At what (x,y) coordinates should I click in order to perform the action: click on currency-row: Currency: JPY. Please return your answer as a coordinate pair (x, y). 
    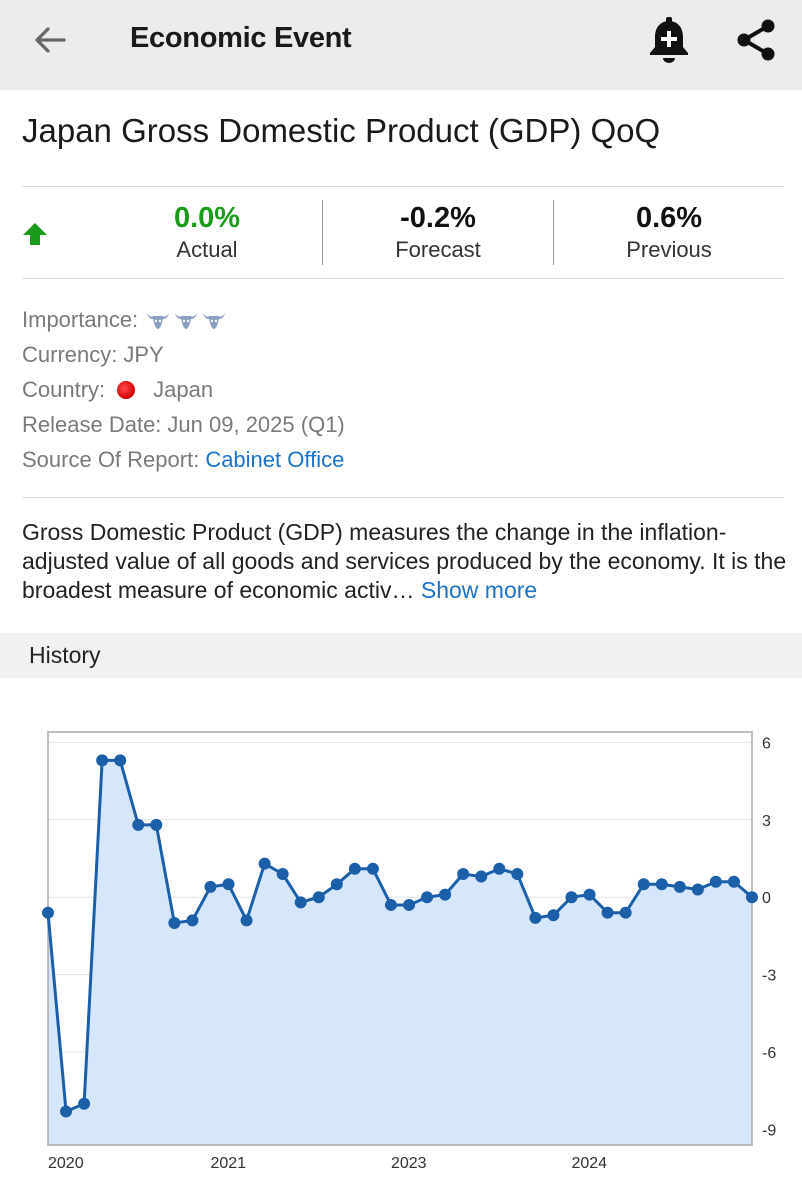
    Looking at the image, I should click on (183, 354).